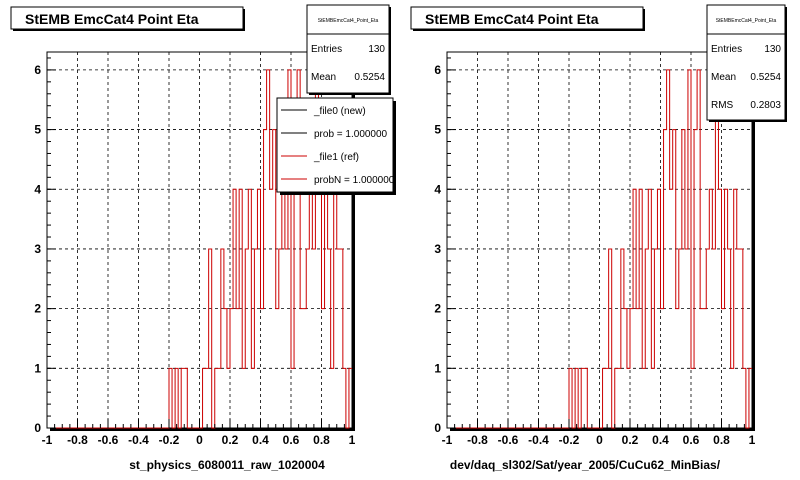 The width and height of the screenshot is (800, 480). Describe the element at coordinates (765, 105) in the screenshot. I see `stats-rms-value: 0.2803` at that location.